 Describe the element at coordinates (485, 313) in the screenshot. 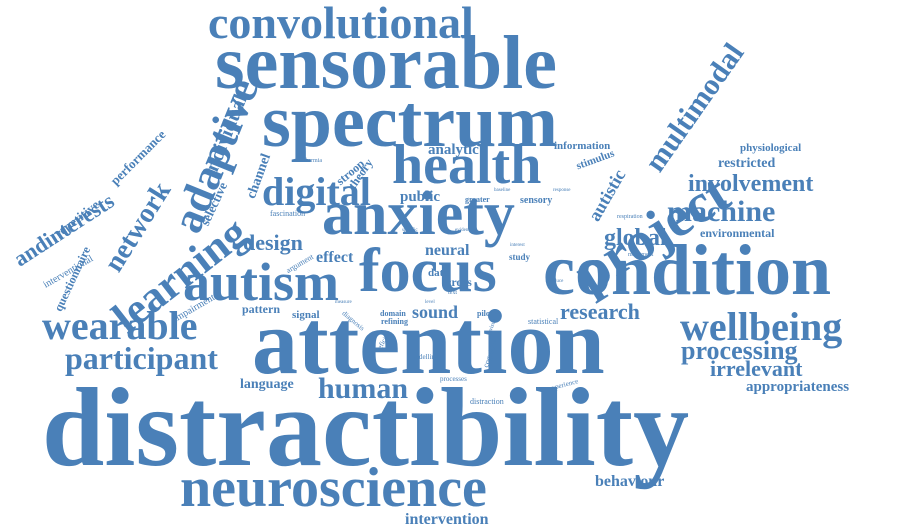

I see `word-pilot: pilot` at that location.